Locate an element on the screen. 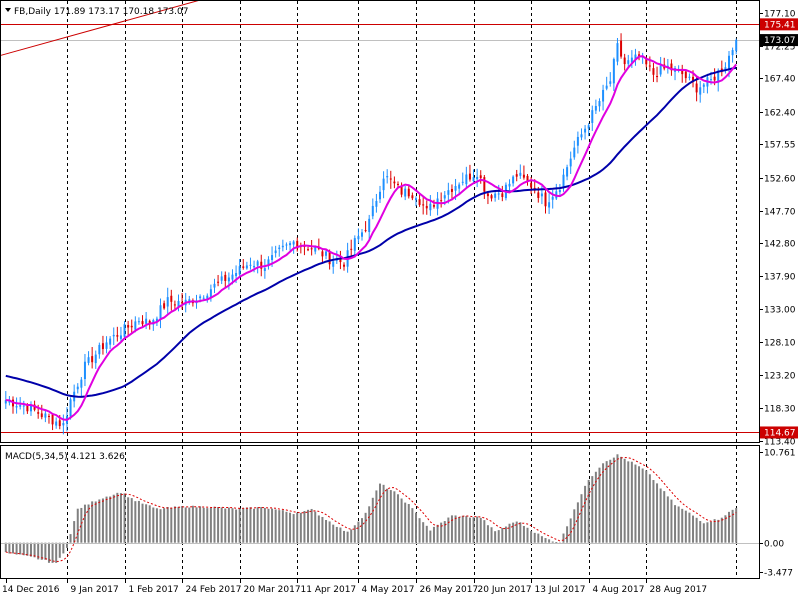 Image resolution: width=800 pixels, height=600 pixels. current-price-label: 173.07 is located at coordinates (780, 41).